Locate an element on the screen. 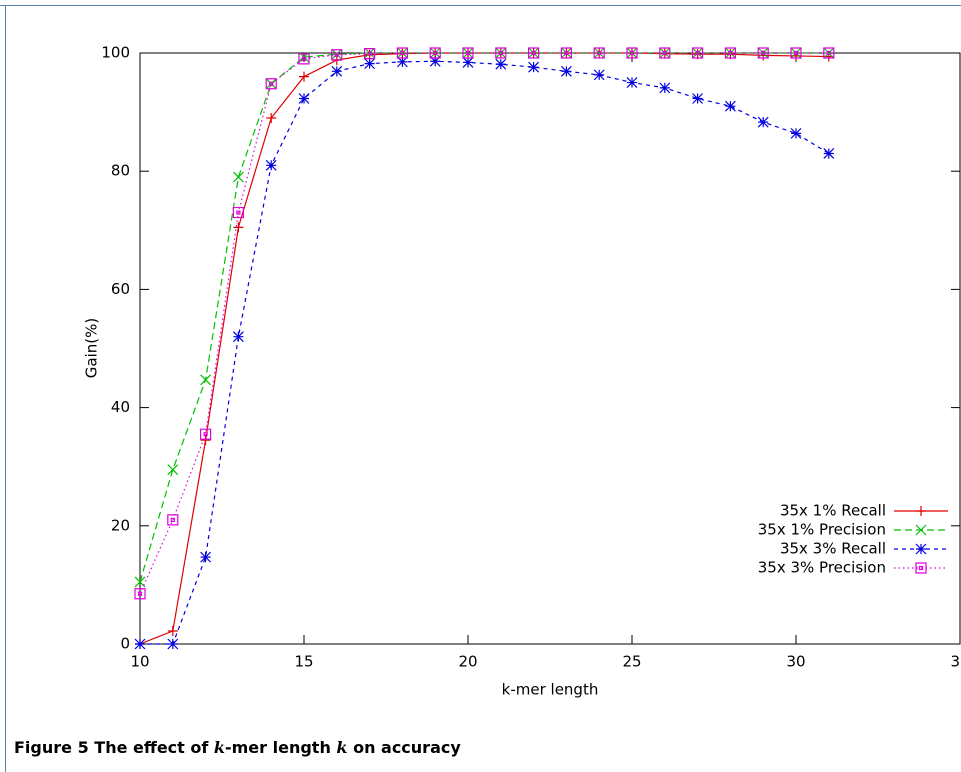 The width and height of the screenshot is (961, 772). y-tick-label: 20 is located at coordinates (120, 525).